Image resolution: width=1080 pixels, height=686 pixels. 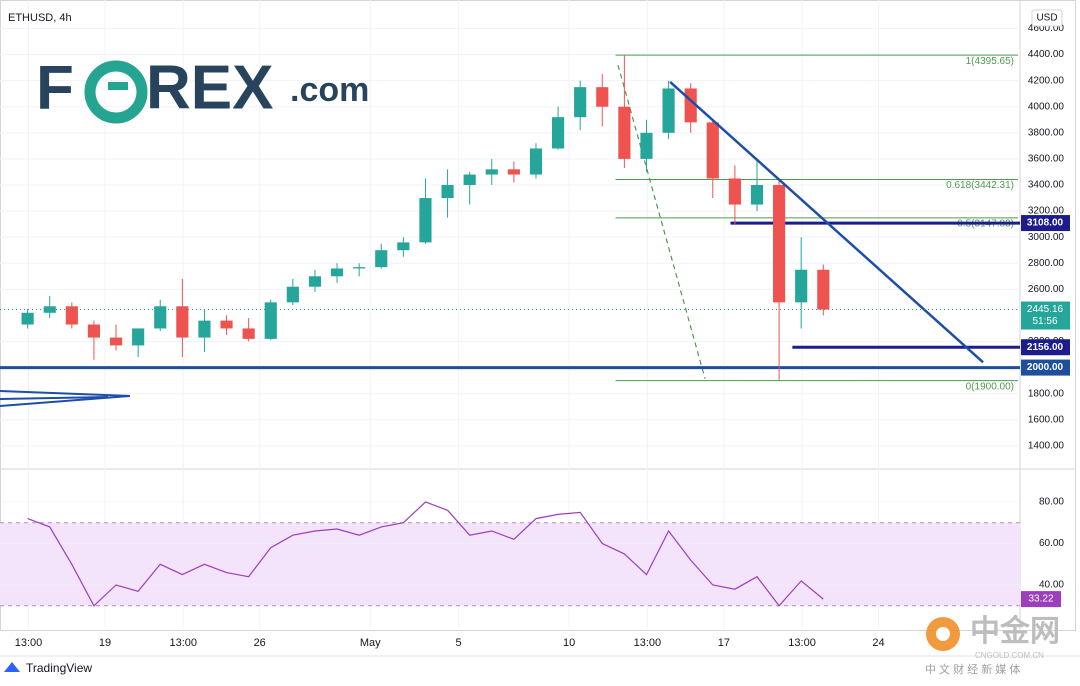 What do you see at coordinates (55, 87) in the screenshot?
I see `logo-text: F` at bounding box center [55, 87].